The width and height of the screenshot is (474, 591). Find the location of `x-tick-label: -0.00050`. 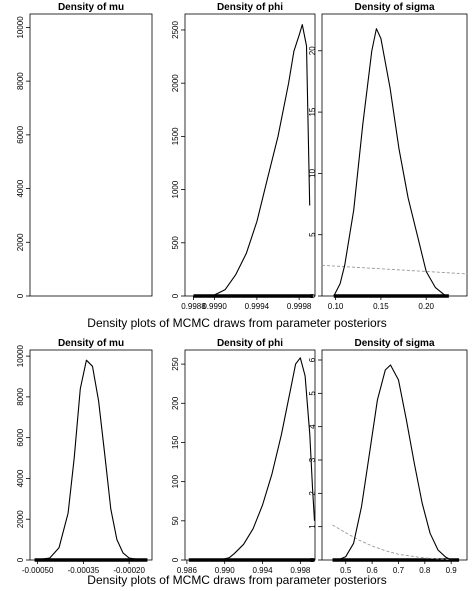

x-tick-label: -0.00050 is located at coordinates (38, 570).